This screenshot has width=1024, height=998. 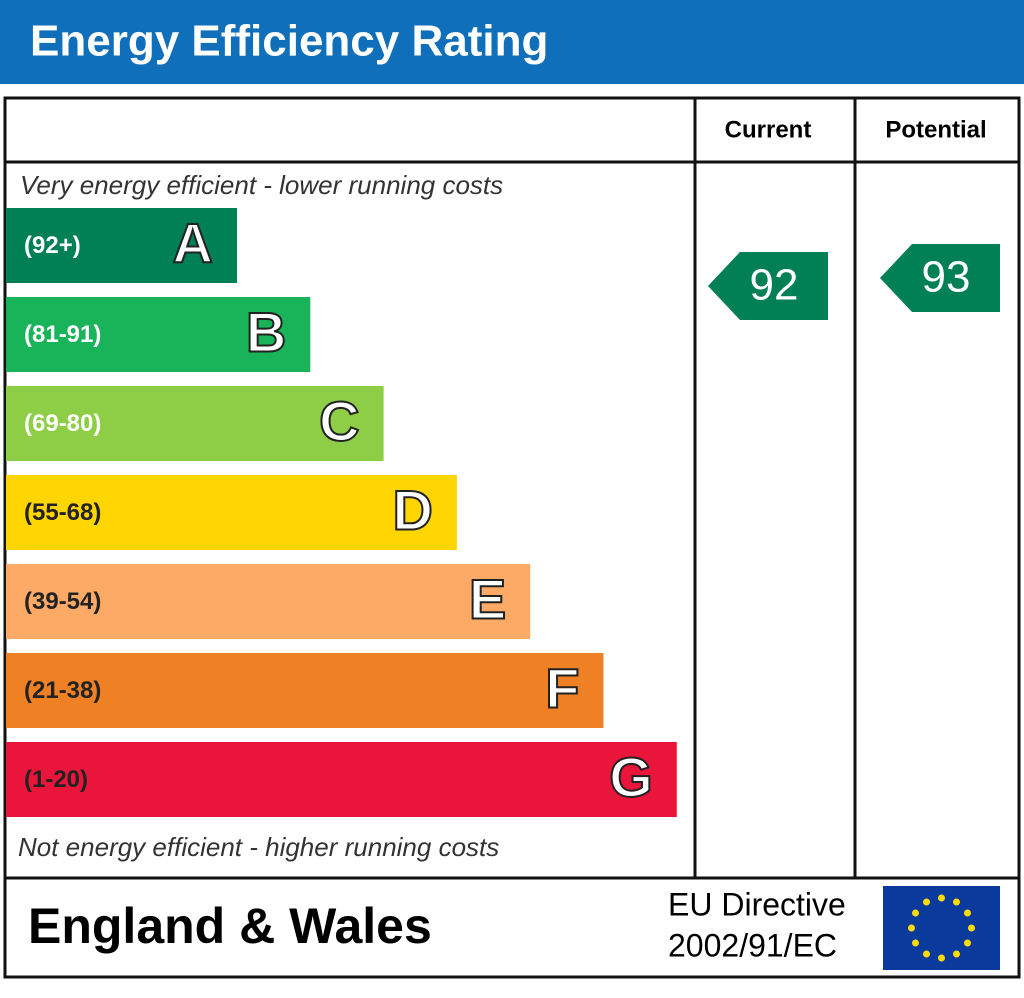 I want to click on band-range: (55-68), so click(x=62, y=512).